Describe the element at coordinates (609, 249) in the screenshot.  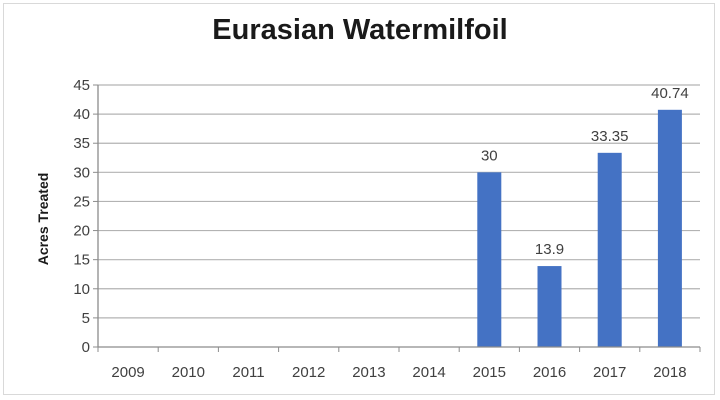
I see `bar-2017` at that location.